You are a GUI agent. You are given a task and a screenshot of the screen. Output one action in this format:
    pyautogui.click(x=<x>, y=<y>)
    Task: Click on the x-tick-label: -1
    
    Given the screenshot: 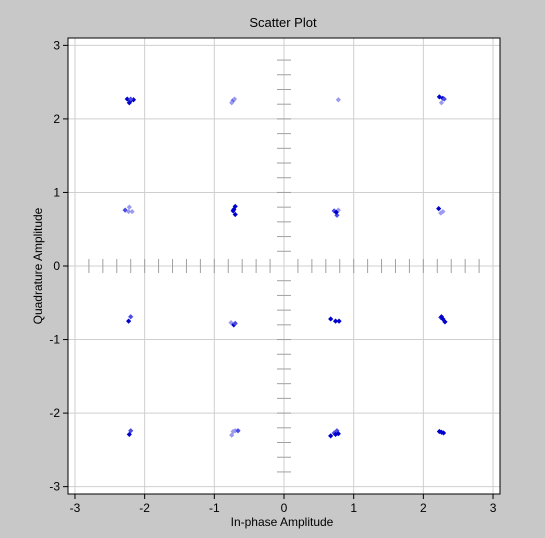 What is the action you would take?
    pyautogui.click(x=214, y=508)
    